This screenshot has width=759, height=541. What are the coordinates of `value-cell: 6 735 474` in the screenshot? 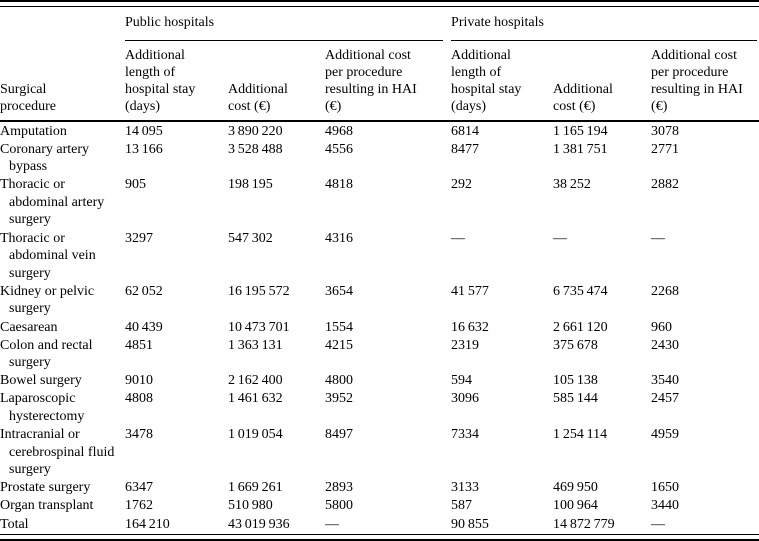 It's located at (580, 291).